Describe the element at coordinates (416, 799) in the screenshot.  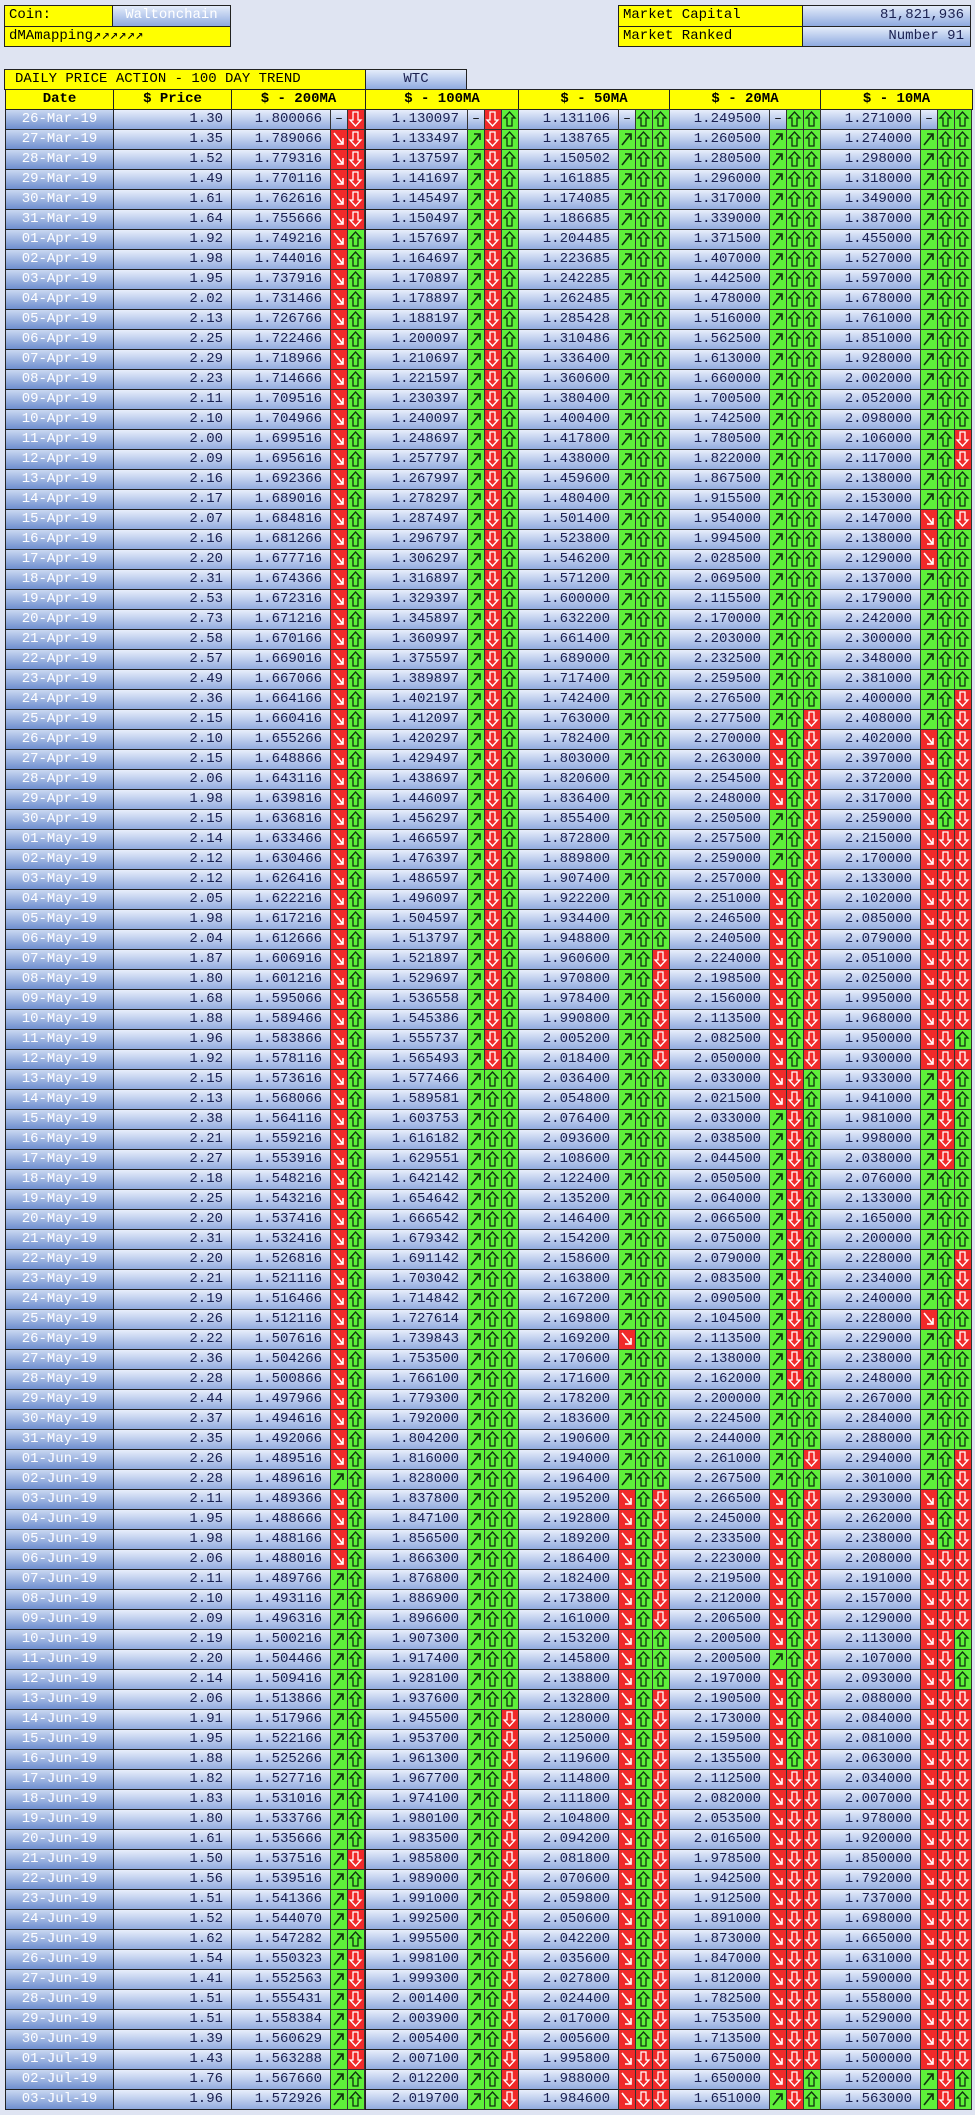
I see `value-cell: 1.446097` at that location.